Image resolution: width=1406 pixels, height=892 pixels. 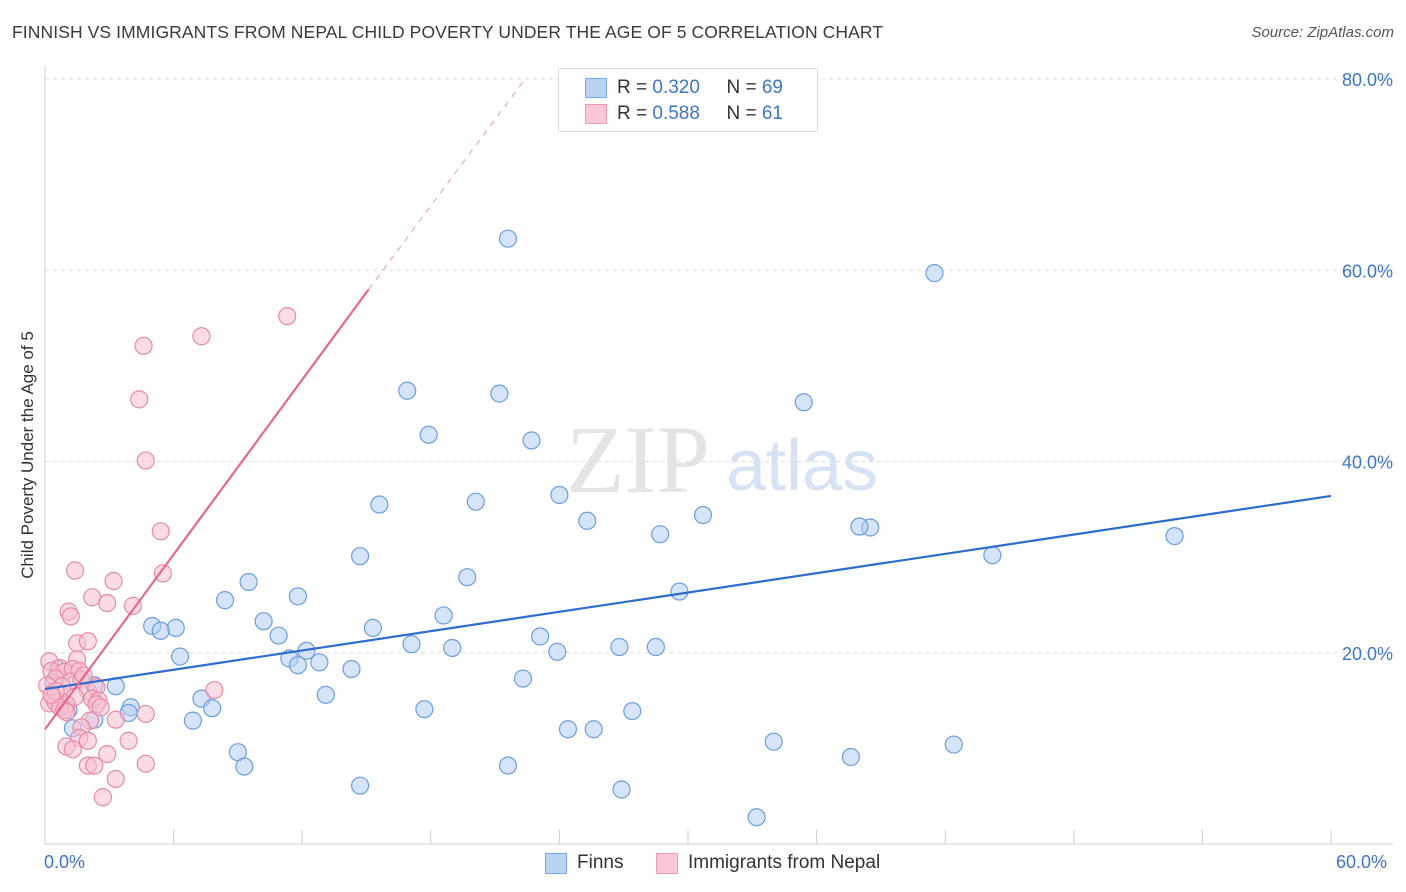 What do you see at coordinates (676, 113) in the screenshot?
I see `legend-nepal-r-value: 0.588` at bounding box center [676, 113].